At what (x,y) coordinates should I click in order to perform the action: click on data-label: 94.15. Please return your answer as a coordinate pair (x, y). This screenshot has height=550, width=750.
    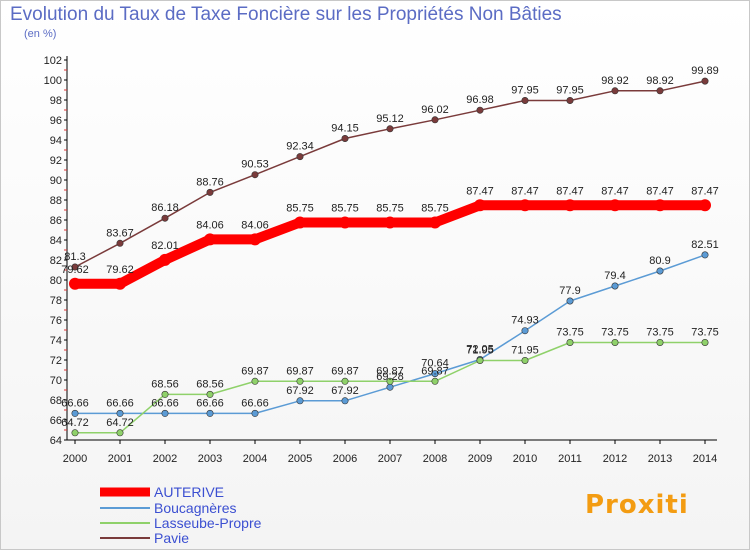
    Looking at the image, I should click on (345, 129).